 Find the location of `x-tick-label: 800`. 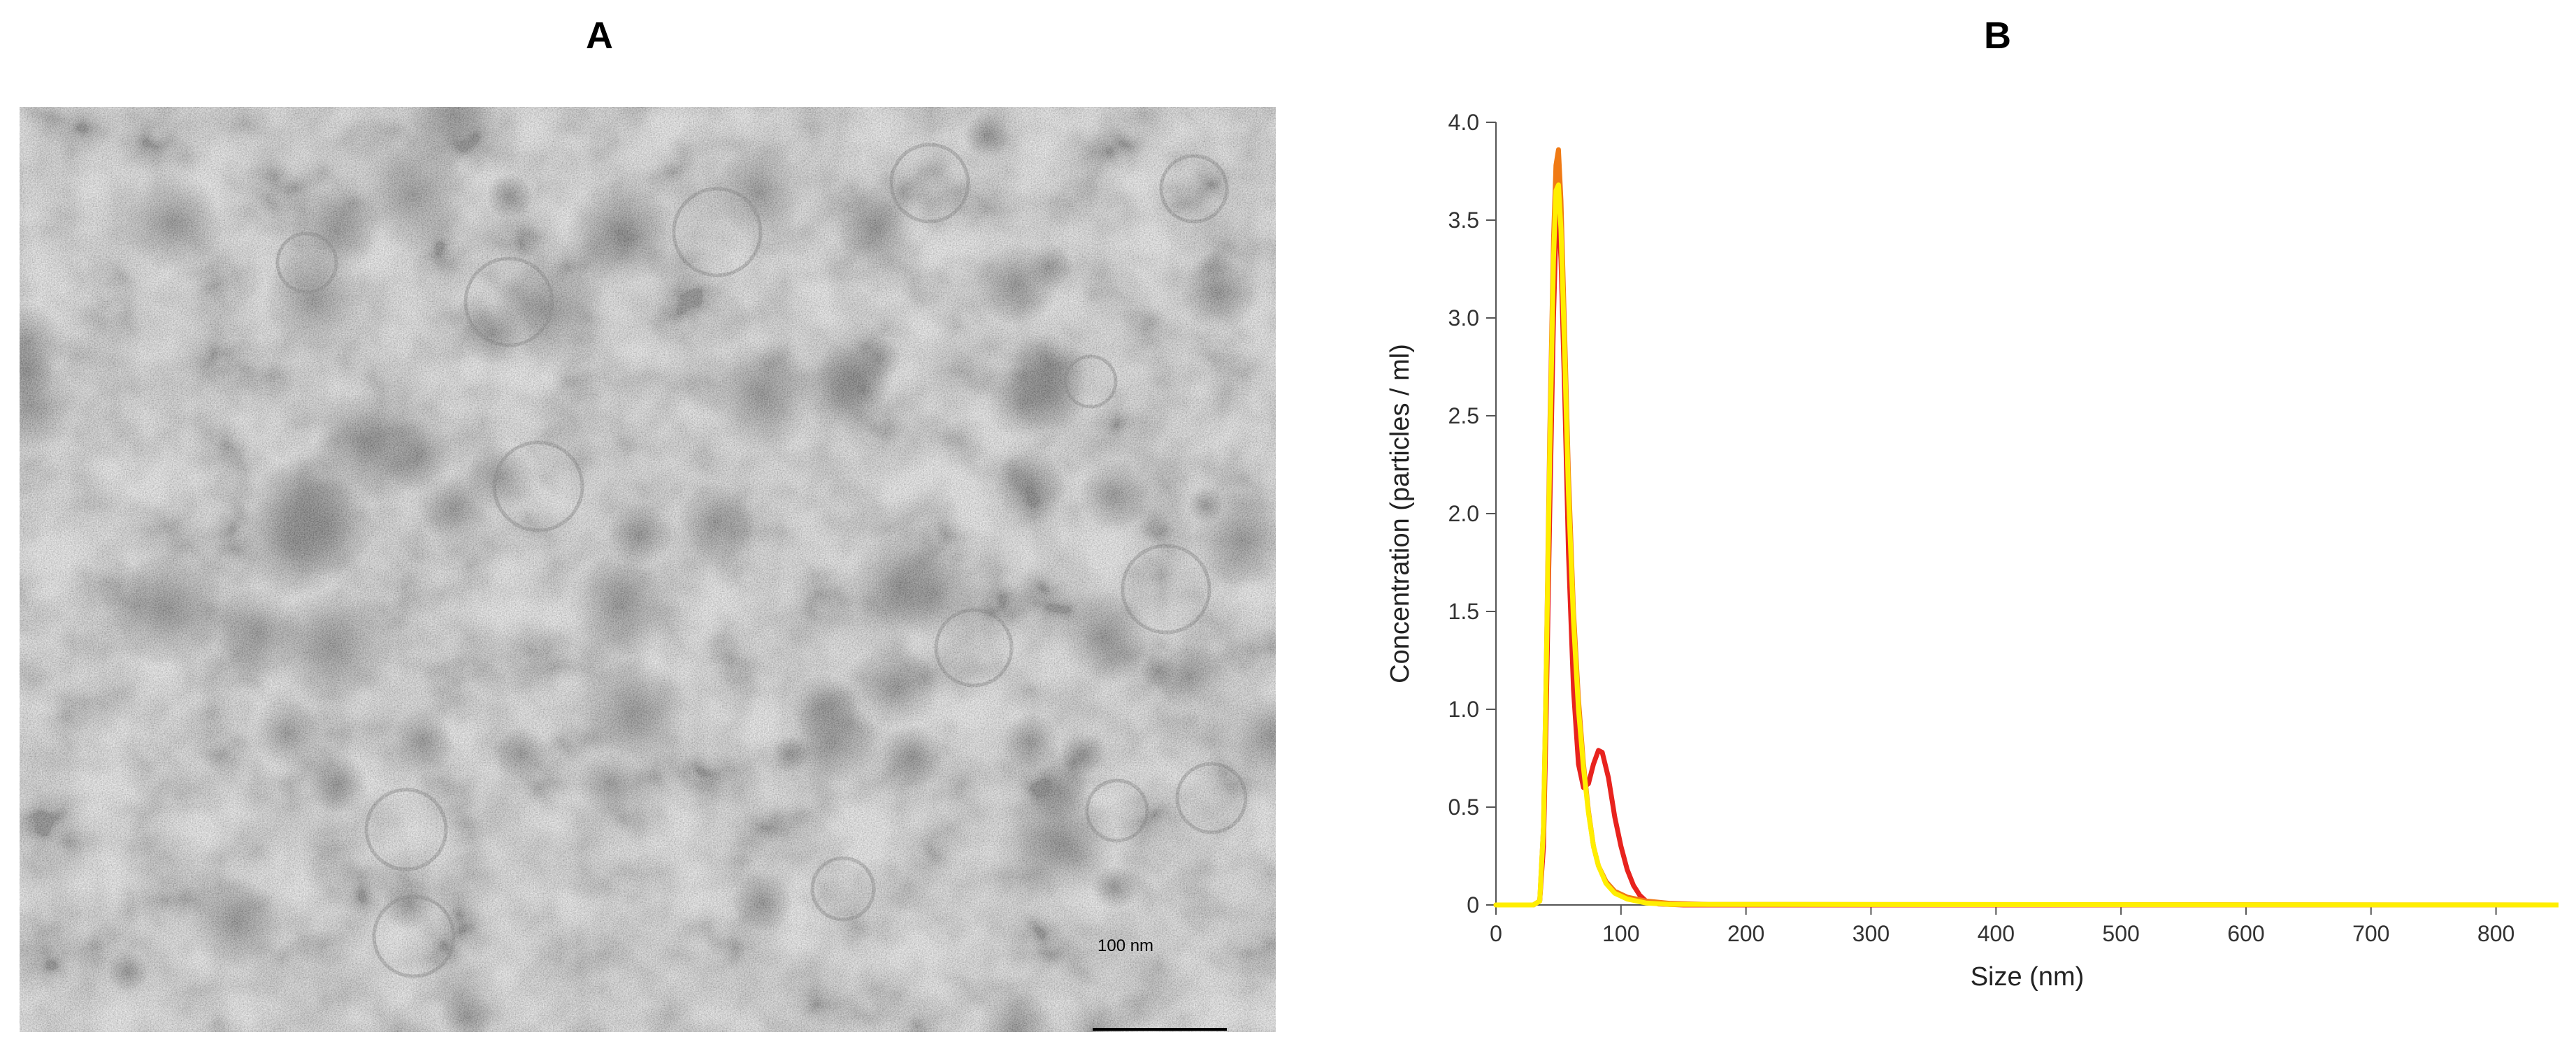

x-tick-label: 800 is located at coordinates (2495, 933).